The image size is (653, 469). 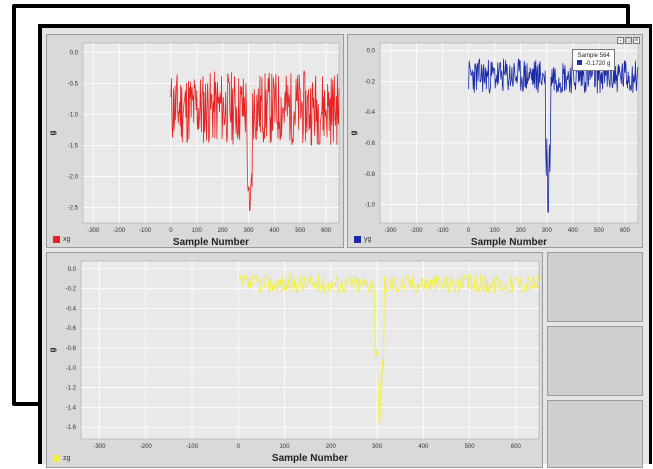 I want to click on y-tick-label: -1.4, so click(x=71, y=408).